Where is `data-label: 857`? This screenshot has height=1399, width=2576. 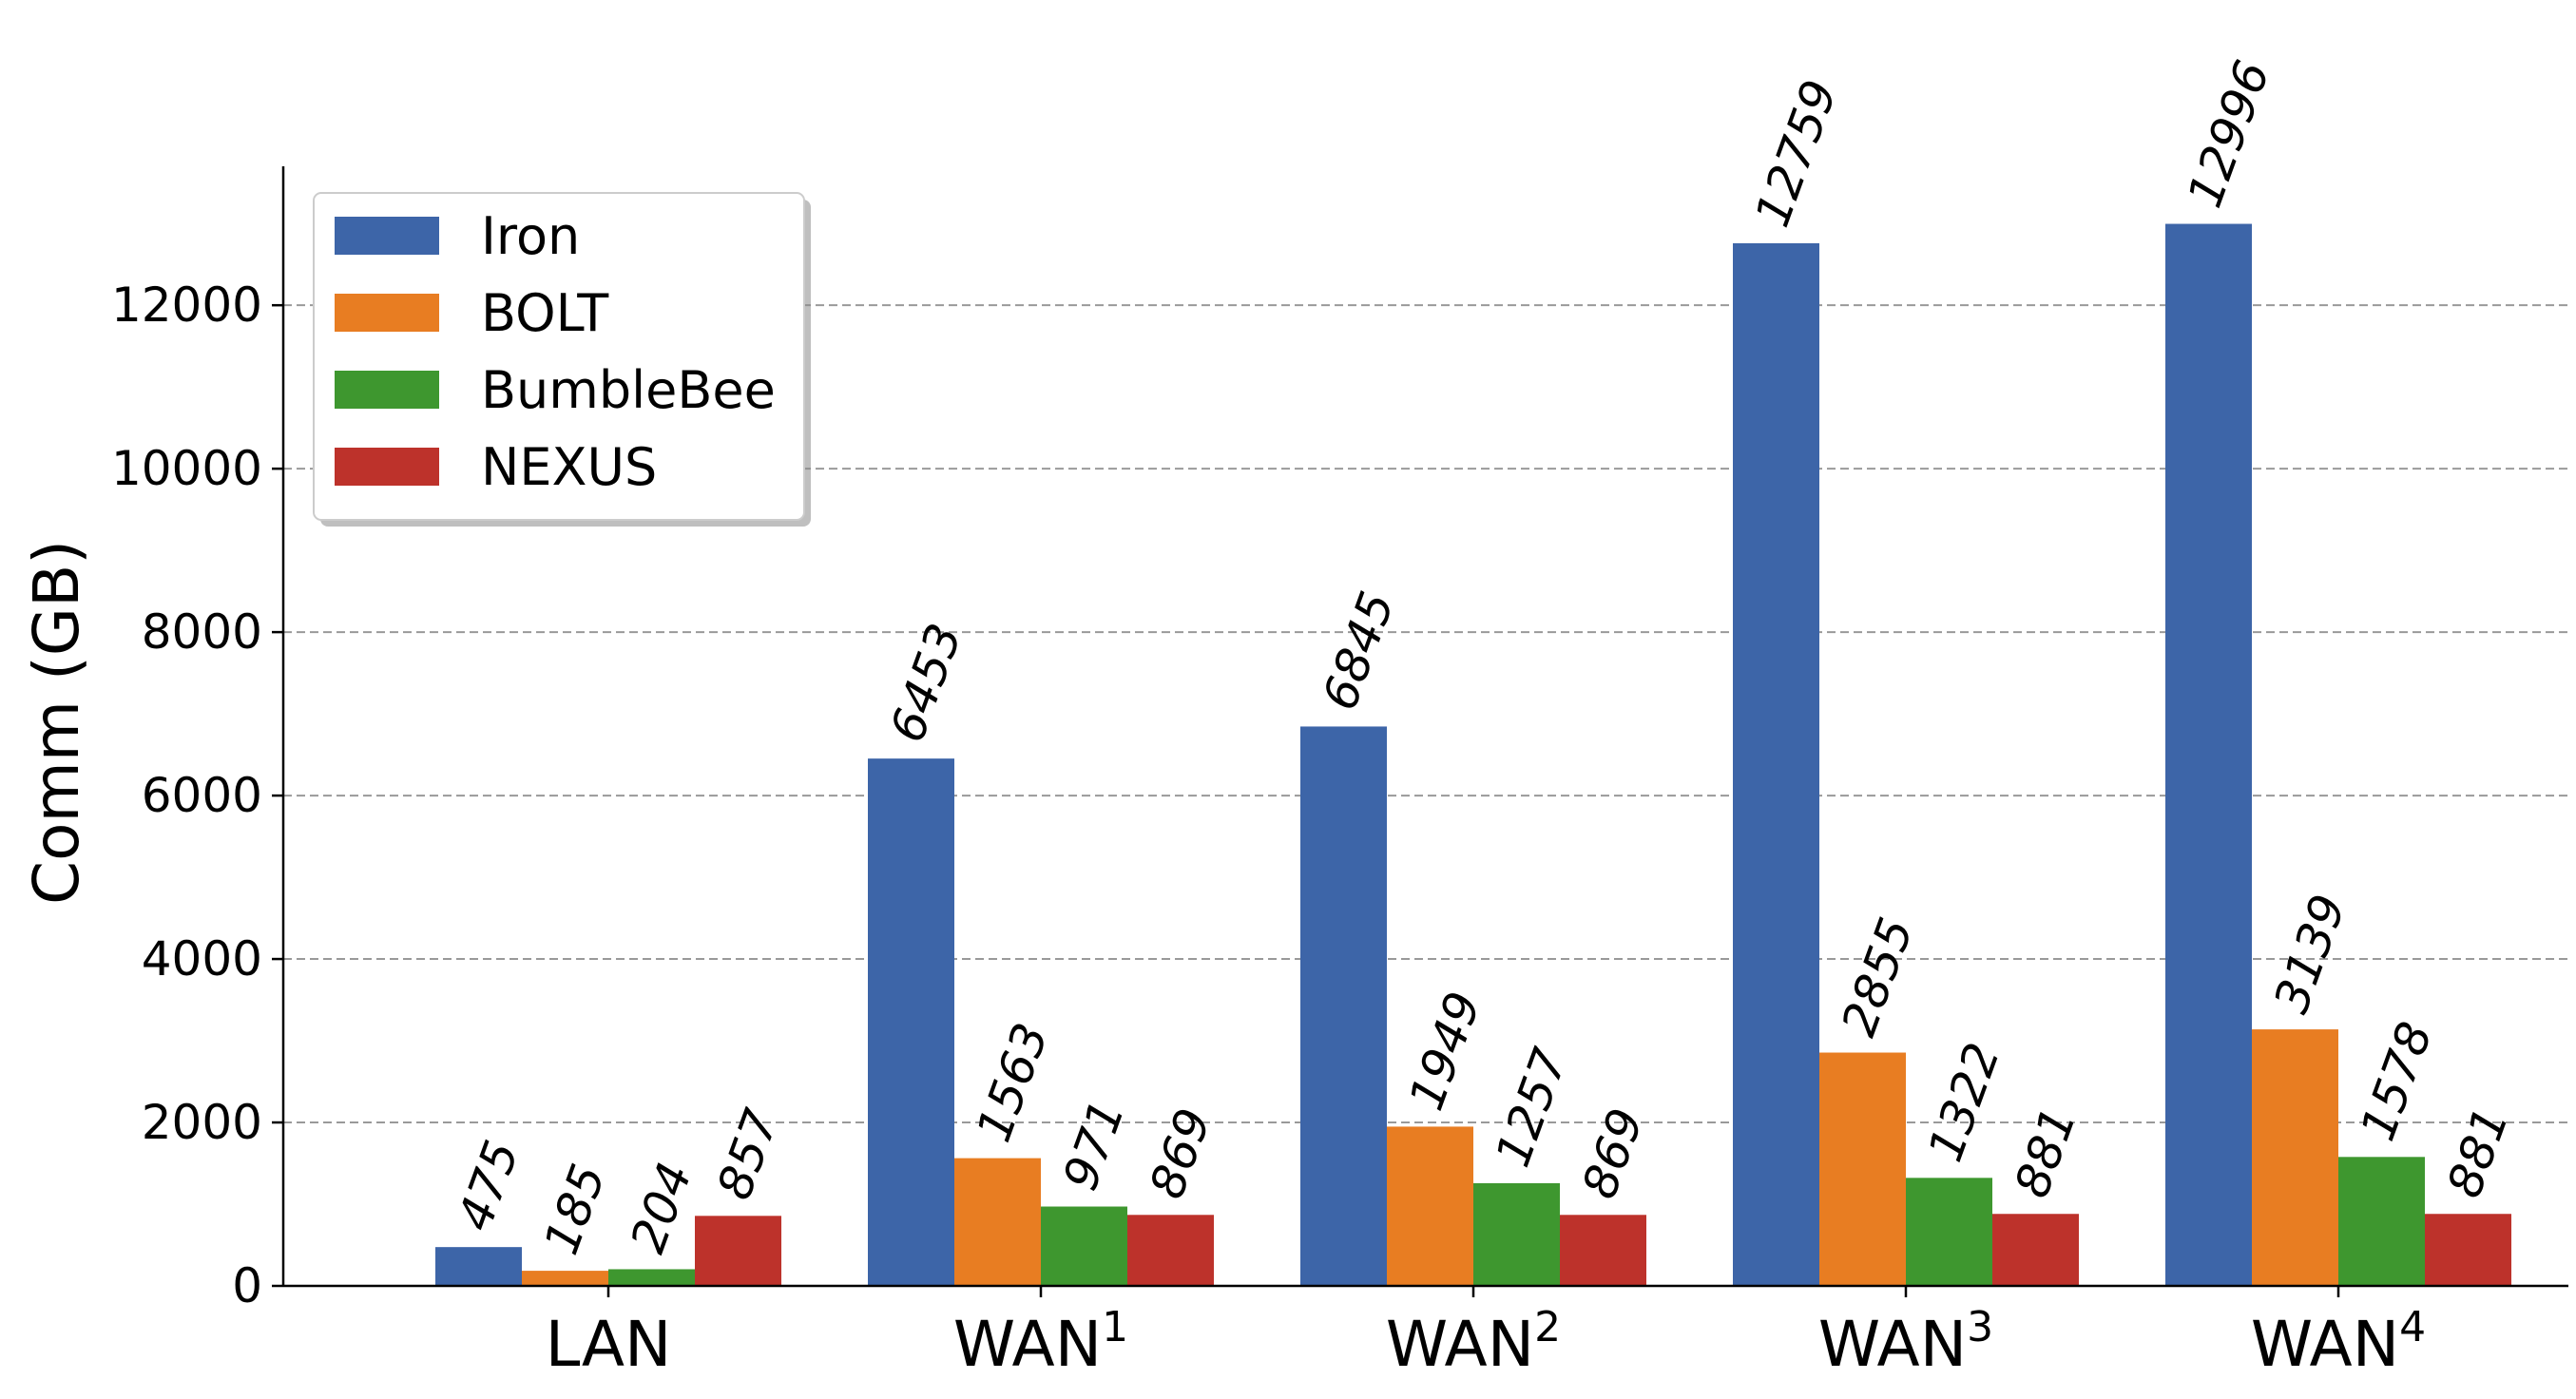 data-label: 857 is located at coordinates (748, 1154).